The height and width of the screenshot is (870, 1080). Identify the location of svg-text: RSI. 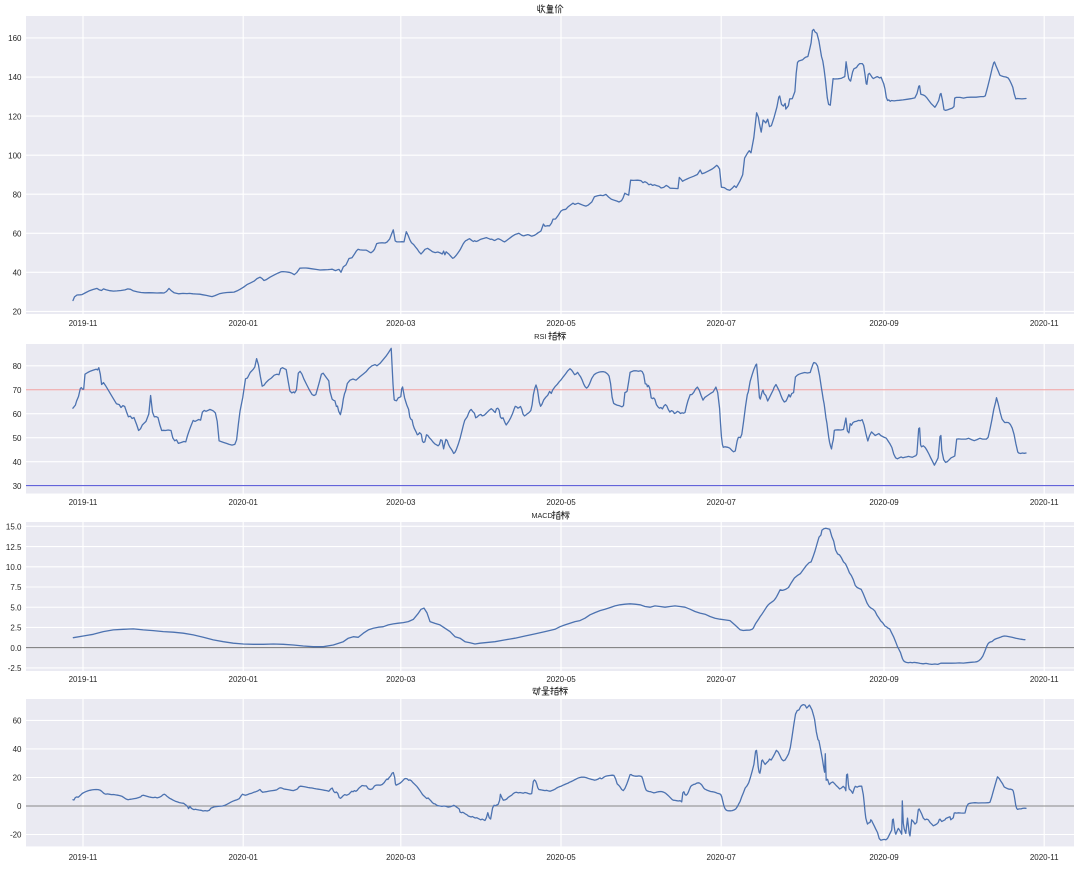
(540, 336).